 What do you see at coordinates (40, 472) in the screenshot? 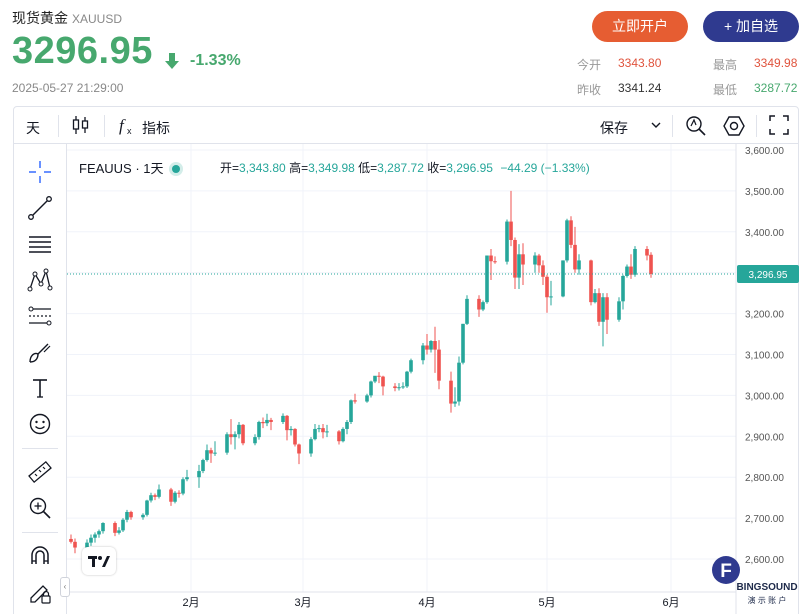
I see `ruler-icon` at bounding box center [40, 472].